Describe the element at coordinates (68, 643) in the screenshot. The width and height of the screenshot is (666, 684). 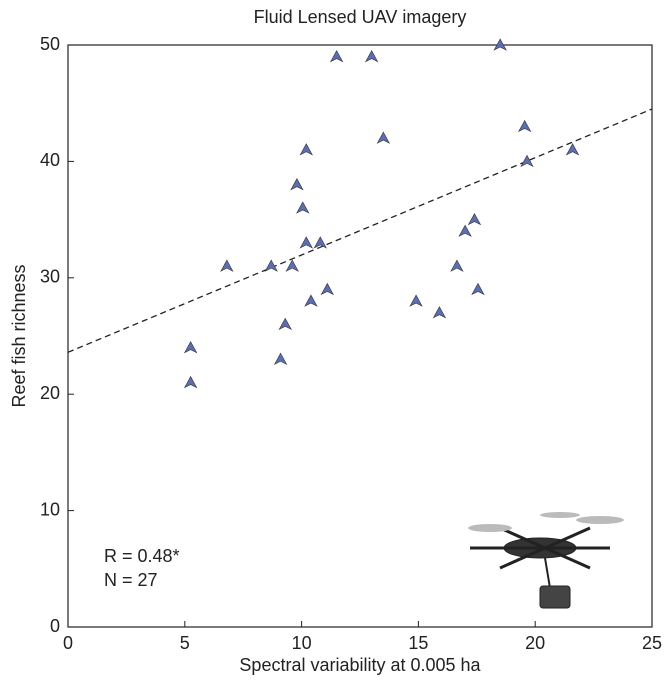
I see `x-tick-label: 0` at that location.